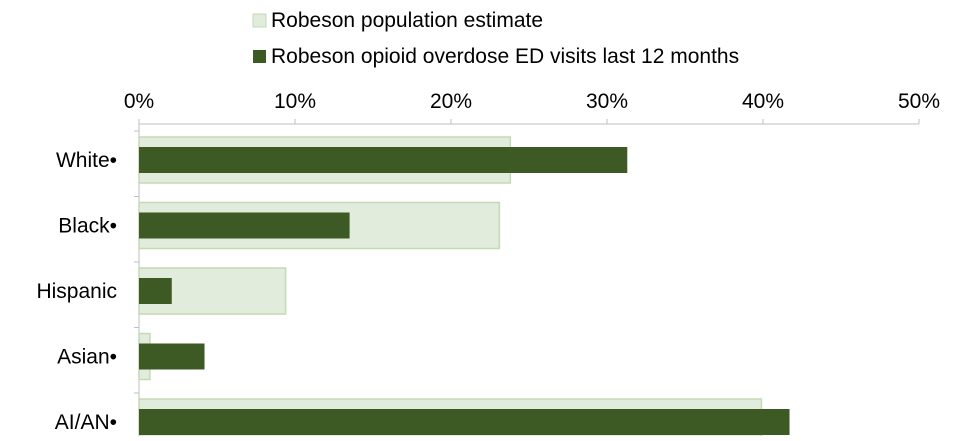  What do you see at coordinates (763, 101) in the screenshot?
I see `x-tick-label: 40%` at bounding box center [763, 101].